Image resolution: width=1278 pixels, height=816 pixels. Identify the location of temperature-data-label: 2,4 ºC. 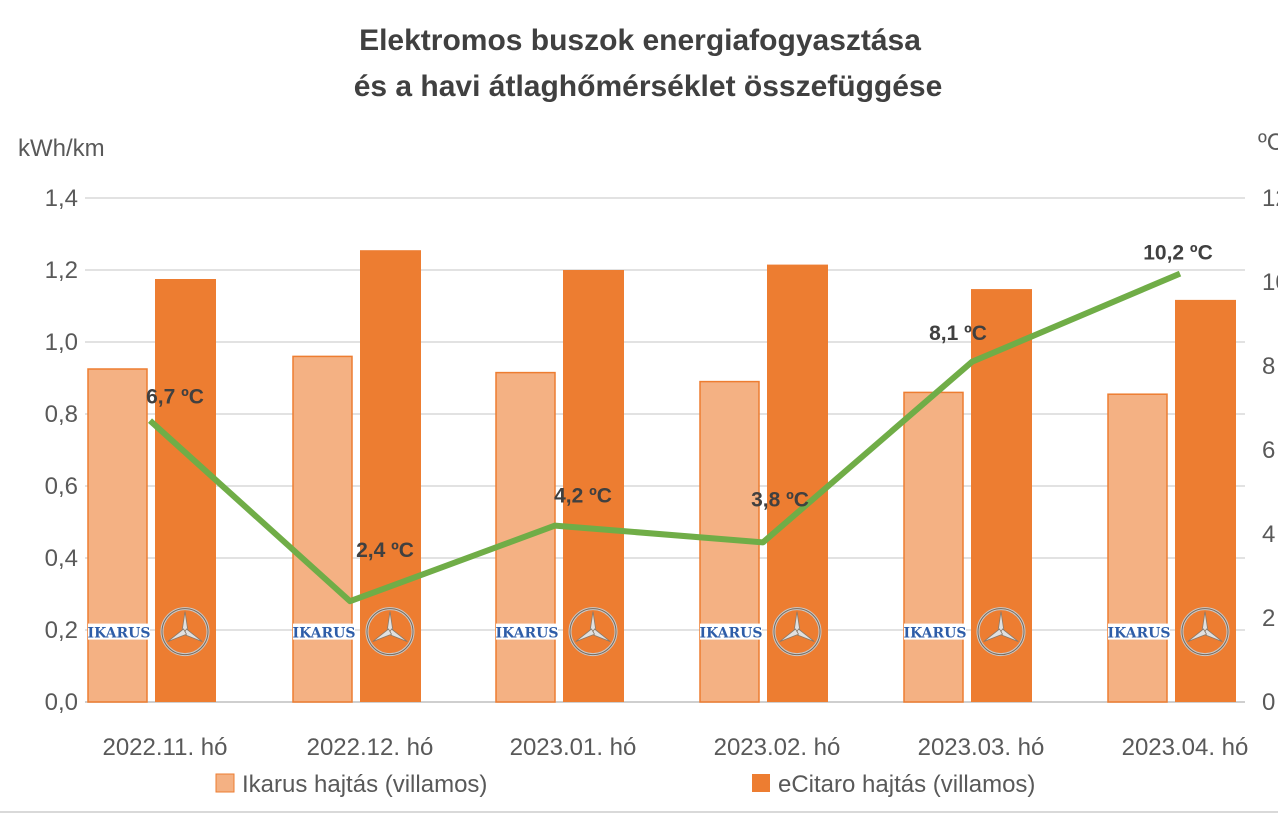
(385, 550).